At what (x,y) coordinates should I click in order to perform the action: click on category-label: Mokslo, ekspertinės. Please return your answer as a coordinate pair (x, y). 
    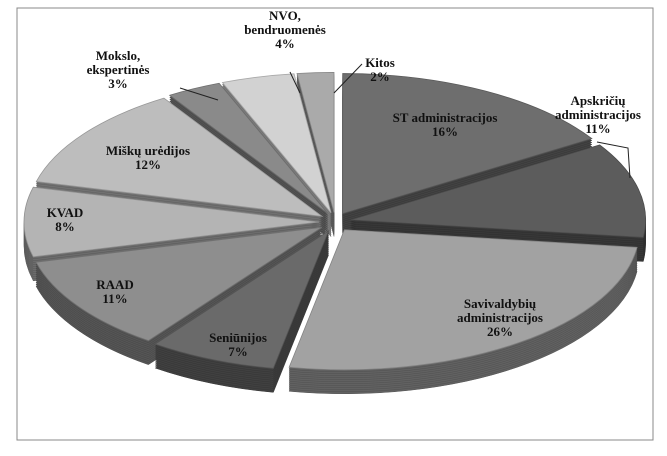
    Looking at the image, I should click on (118, 62).